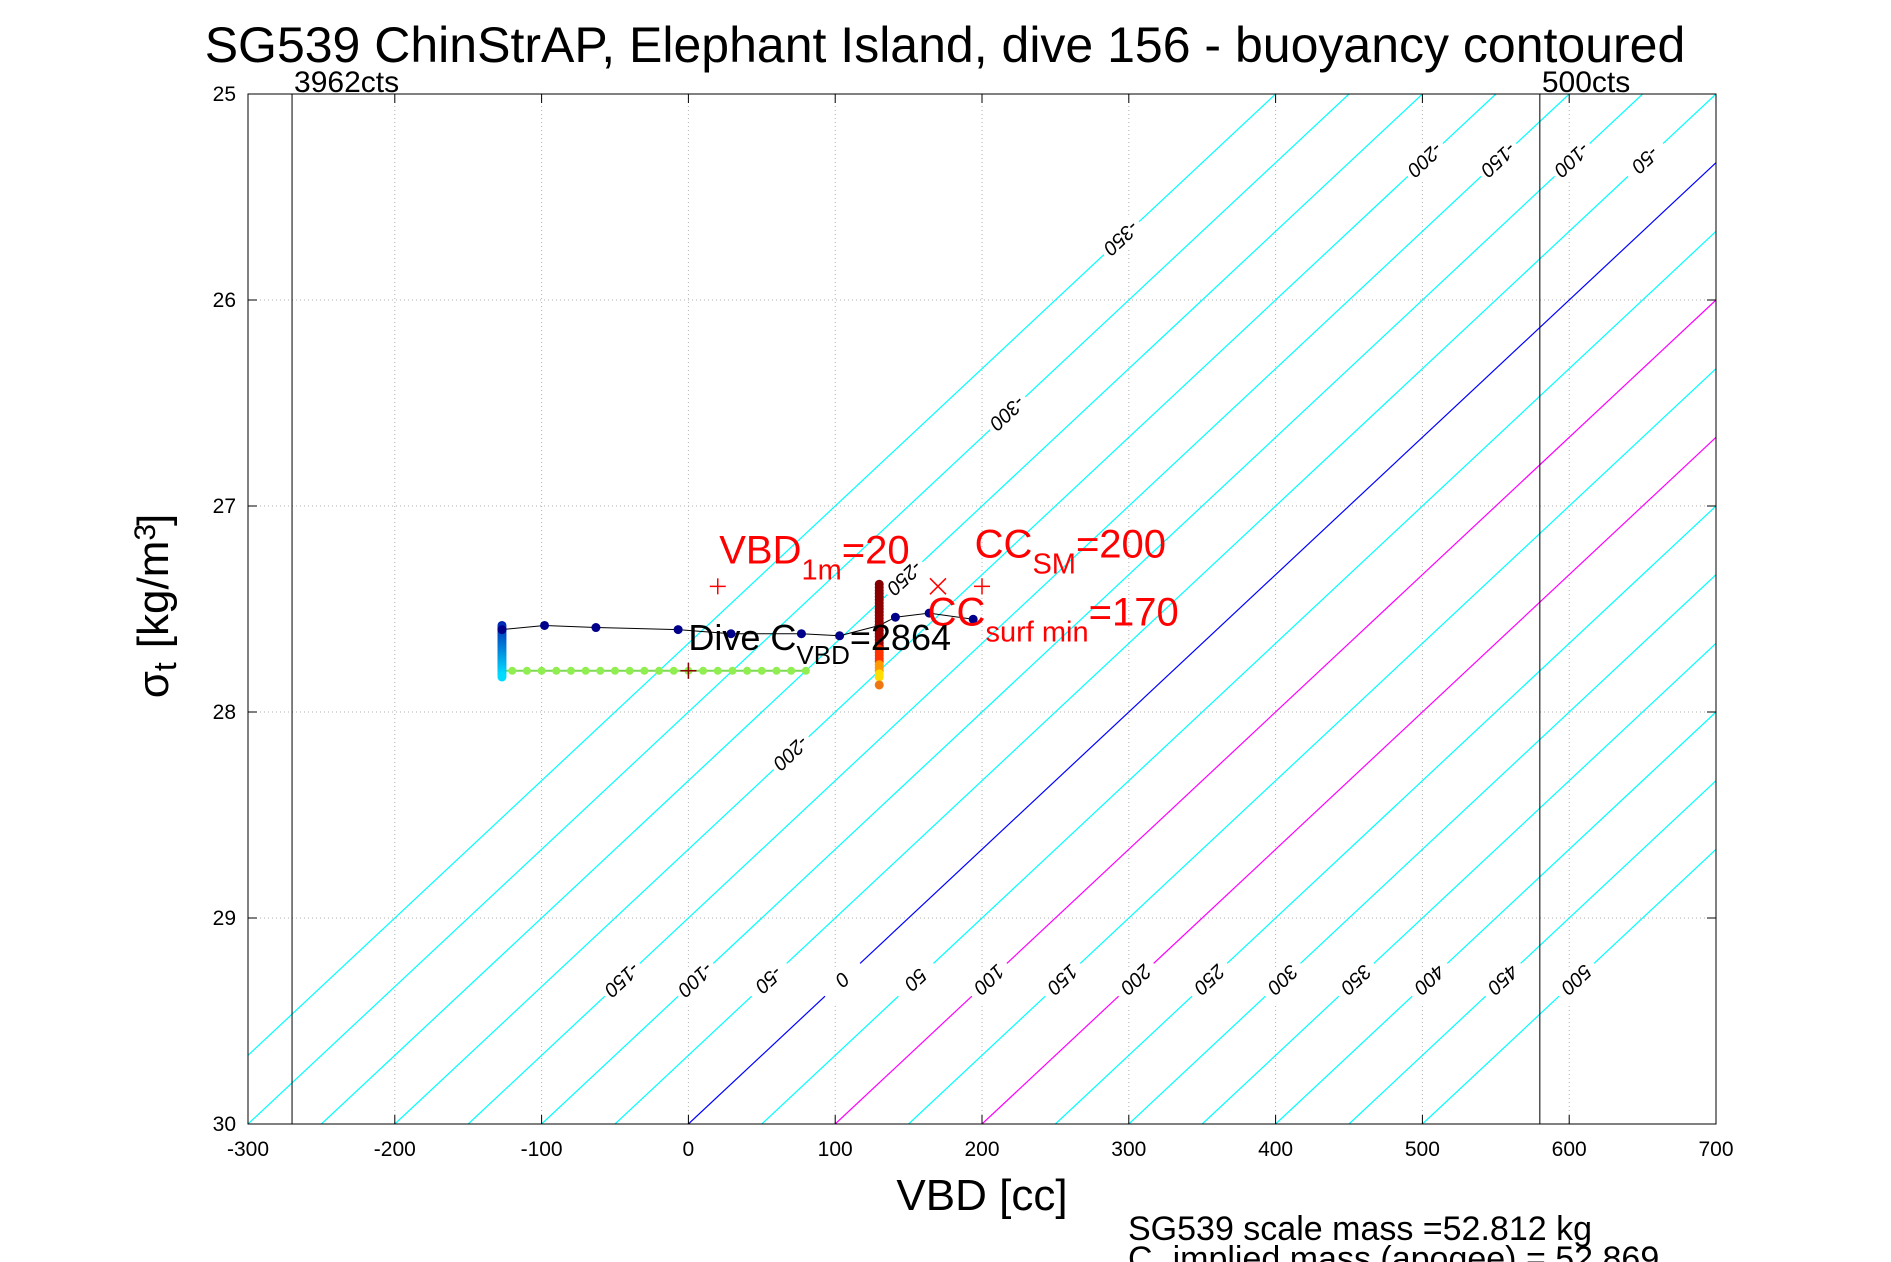 Image resolution: width=1891 pixels, height=1262 pixels. Describe the element at coordinates (689, 1149) in the screenshot. I see `x-tick-label: 0` at that location.